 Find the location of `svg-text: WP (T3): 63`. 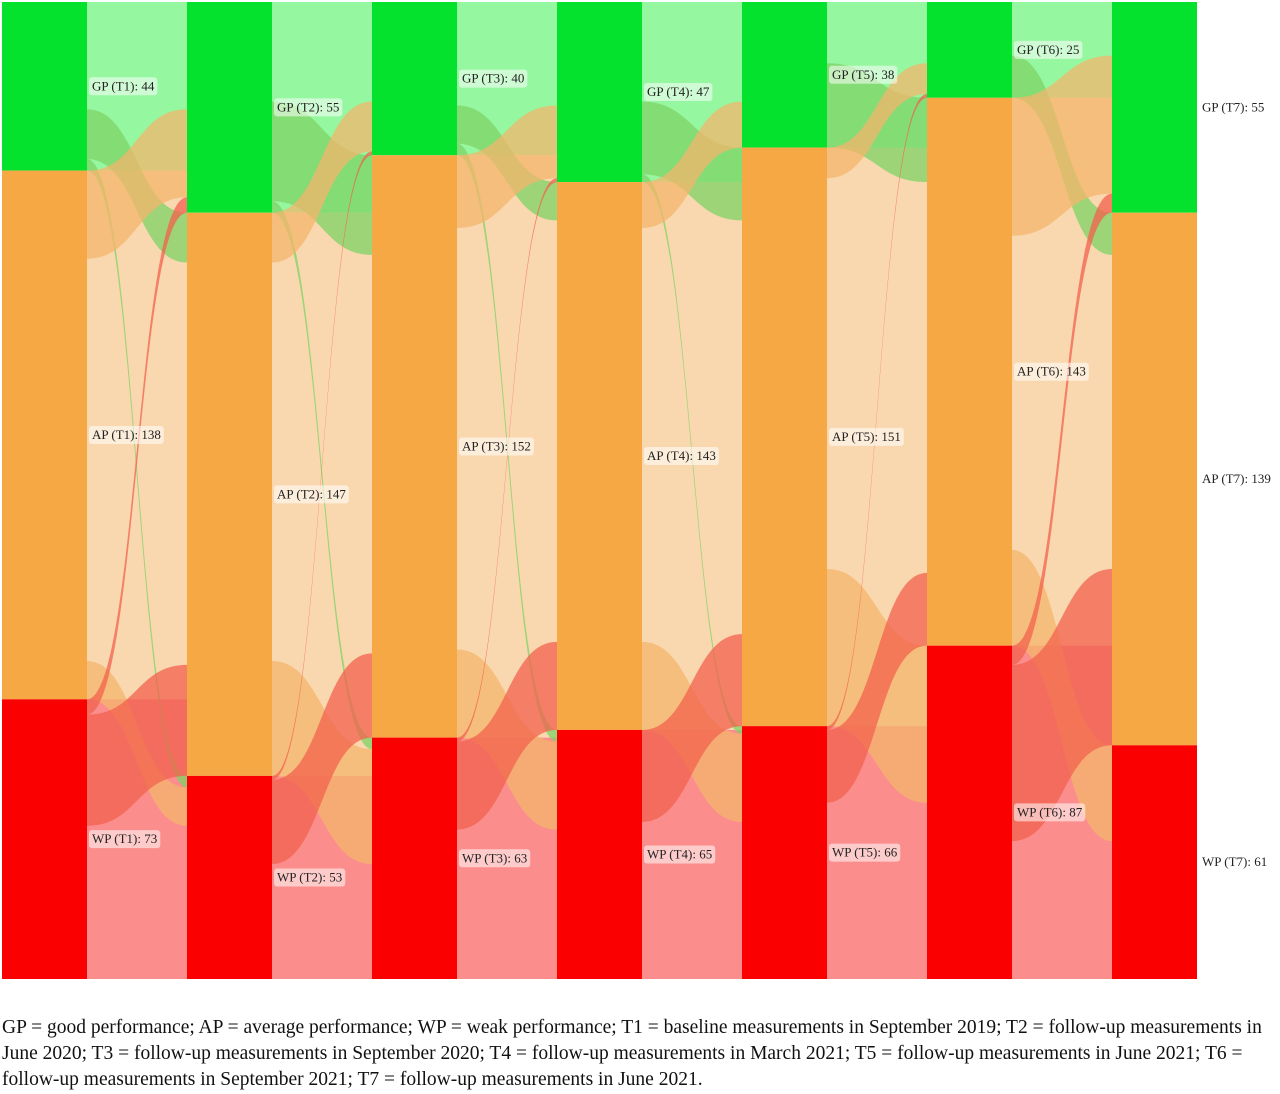

svg-text: WP (T3): 63 is located at coordinates (494, 857).